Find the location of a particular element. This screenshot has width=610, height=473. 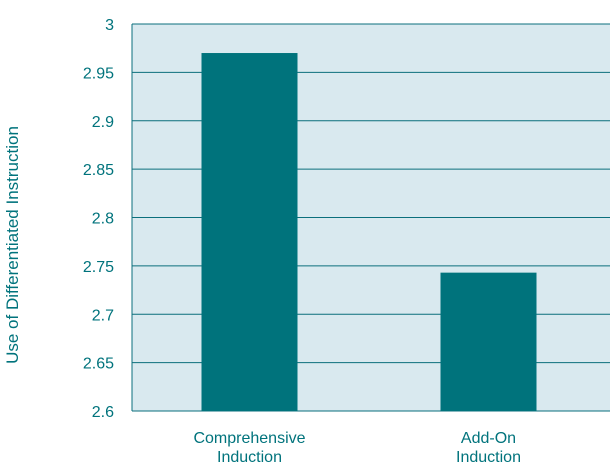

y-tick-label: 2.7 is located at coordinates (103, 315).